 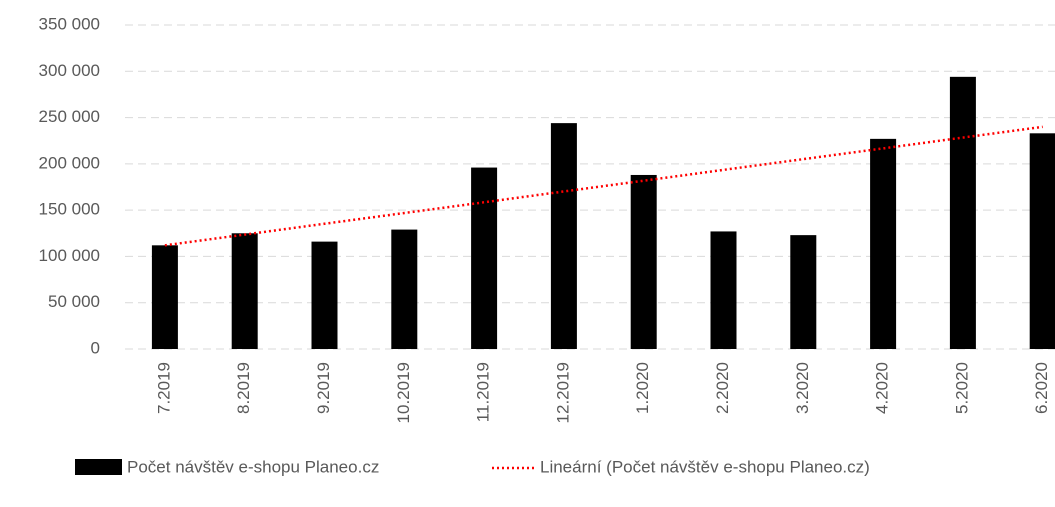 What do you see at coordinates (243, 388) in the screenshot?
I see `x-tick-label: 8.2019` at bounding box center [243, 388].